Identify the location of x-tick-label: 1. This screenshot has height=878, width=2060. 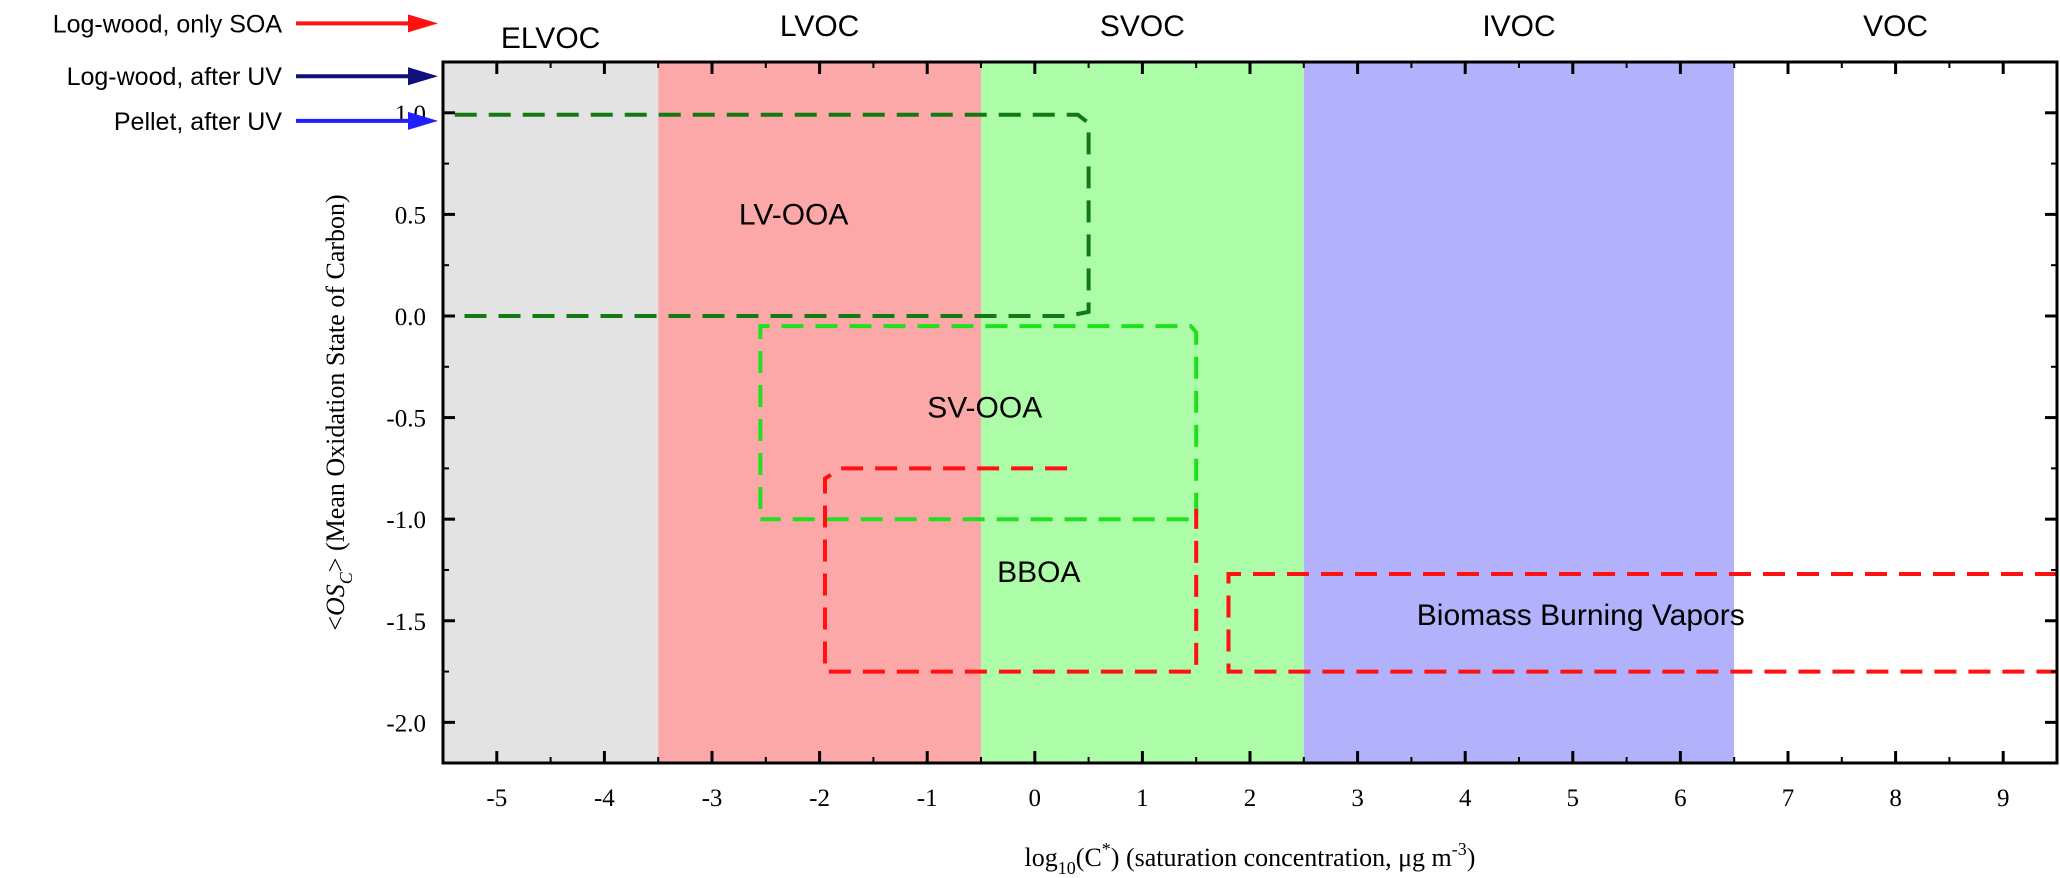
(1142, 798).